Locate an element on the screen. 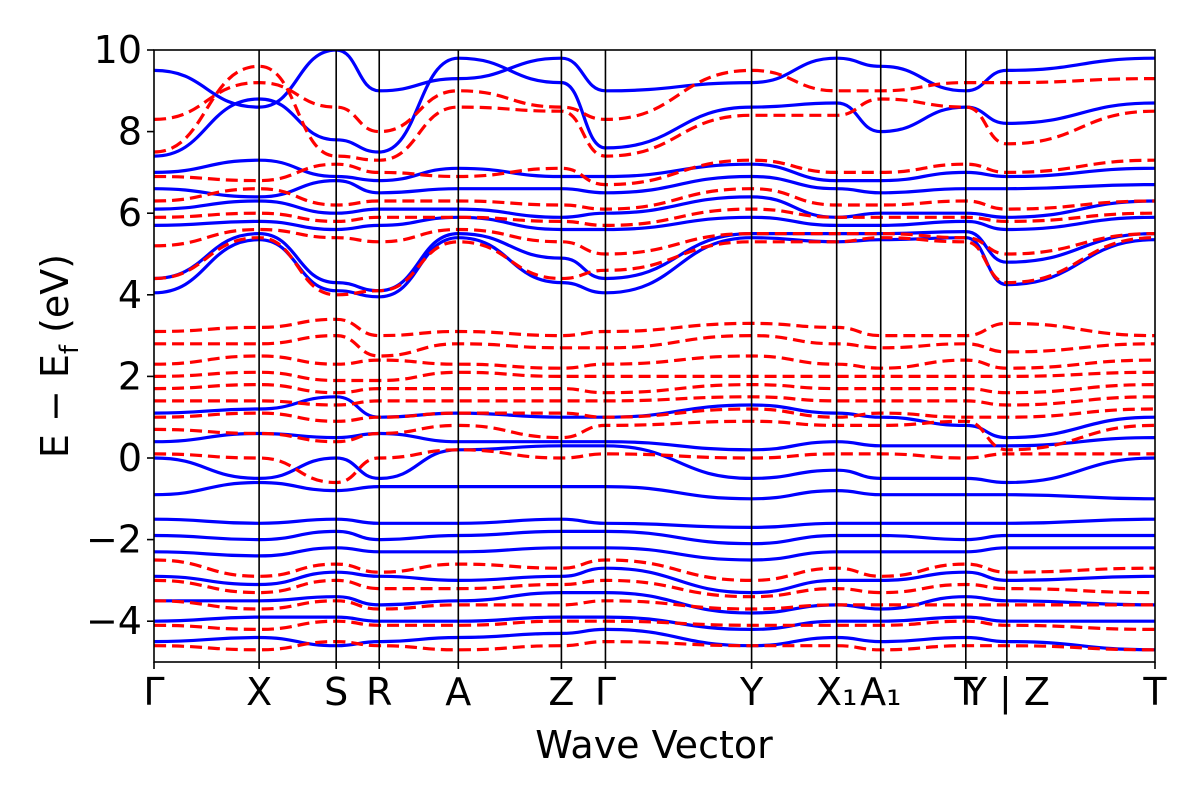  y-tick-label: 4 is located at coordinates (130, 295).